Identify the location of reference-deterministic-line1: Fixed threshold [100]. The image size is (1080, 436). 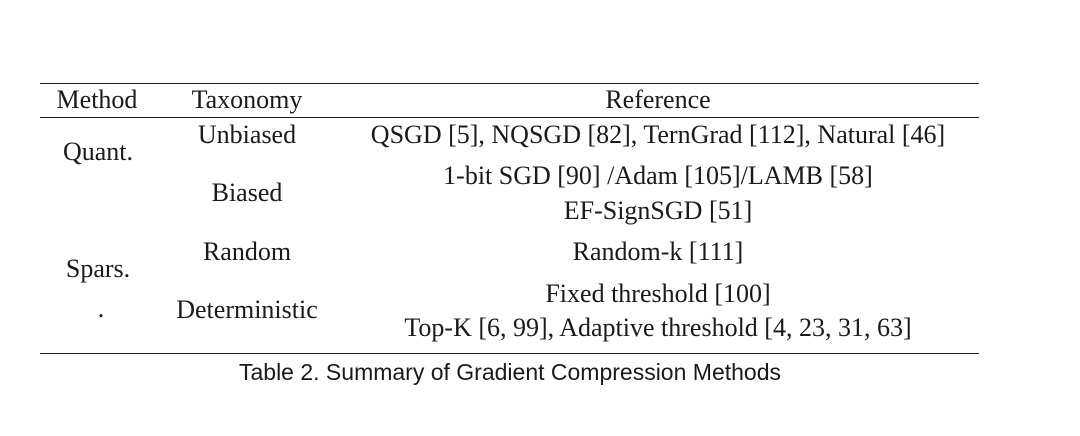
(658, 293).